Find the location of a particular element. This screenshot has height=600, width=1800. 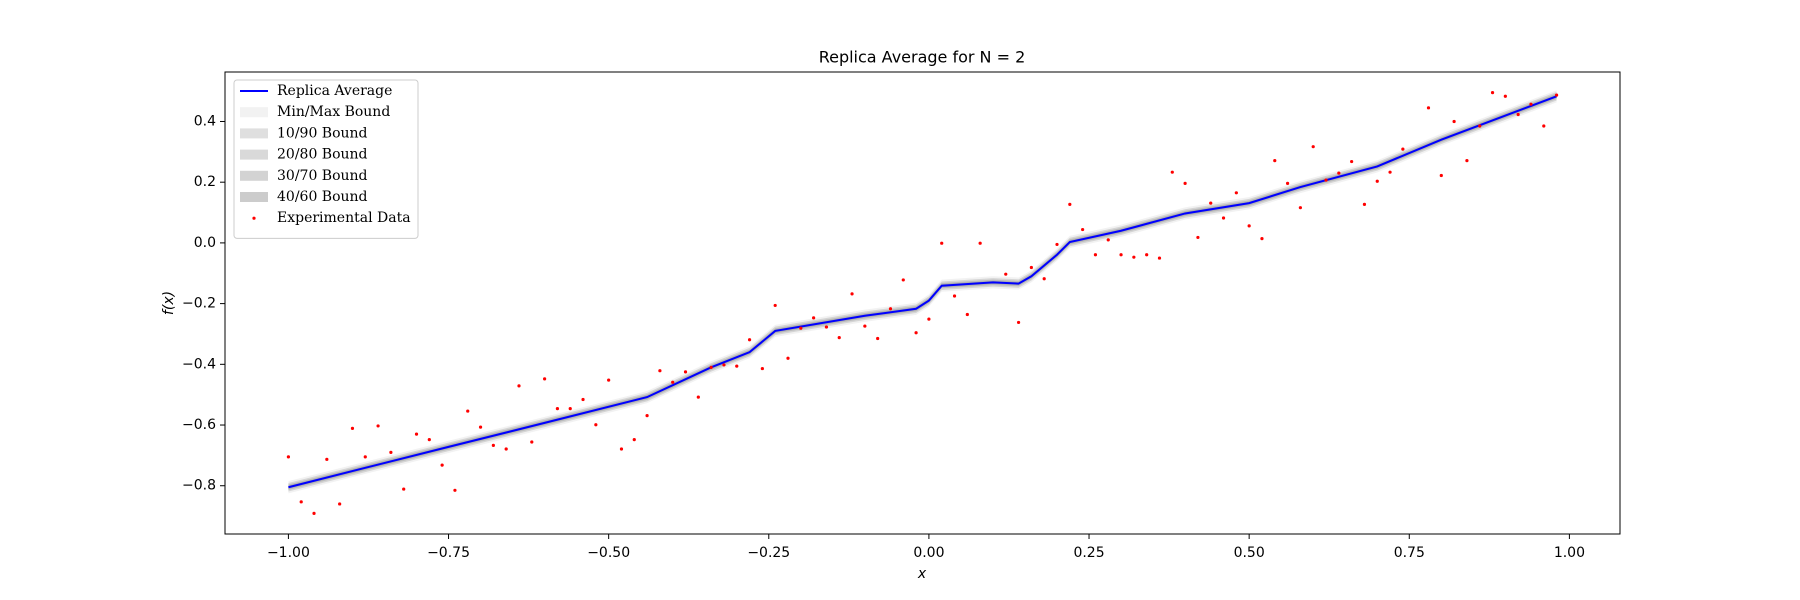

chart-title: Replica Average for N = 2 is located at coordinates (922, 57).